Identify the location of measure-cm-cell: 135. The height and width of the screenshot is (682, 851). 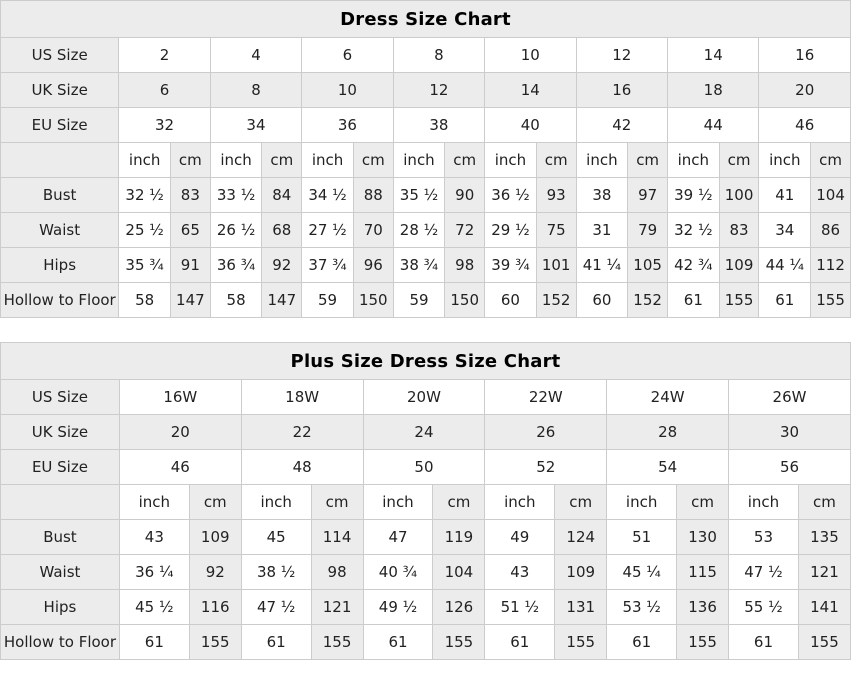
(824, 537).